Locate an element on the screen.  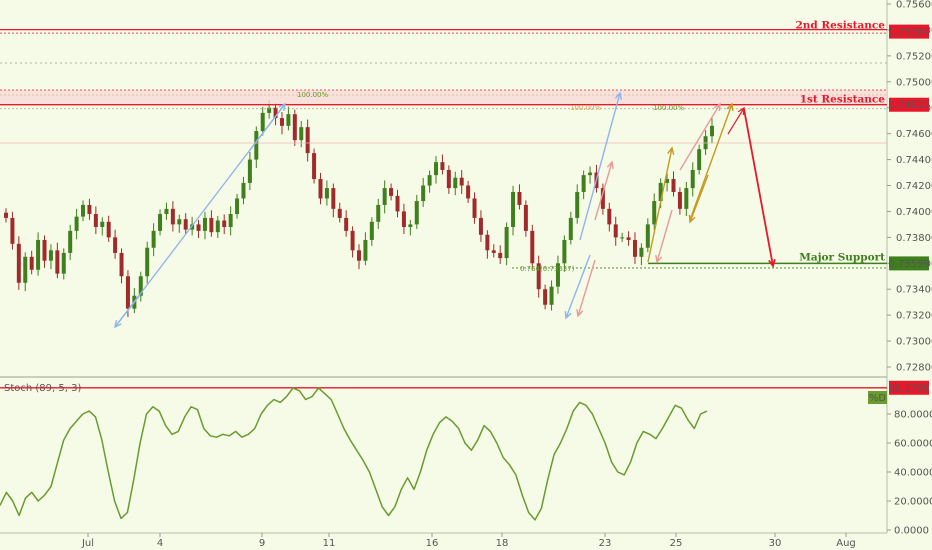
blue-arrow-start is located at coordinates (127, 311).